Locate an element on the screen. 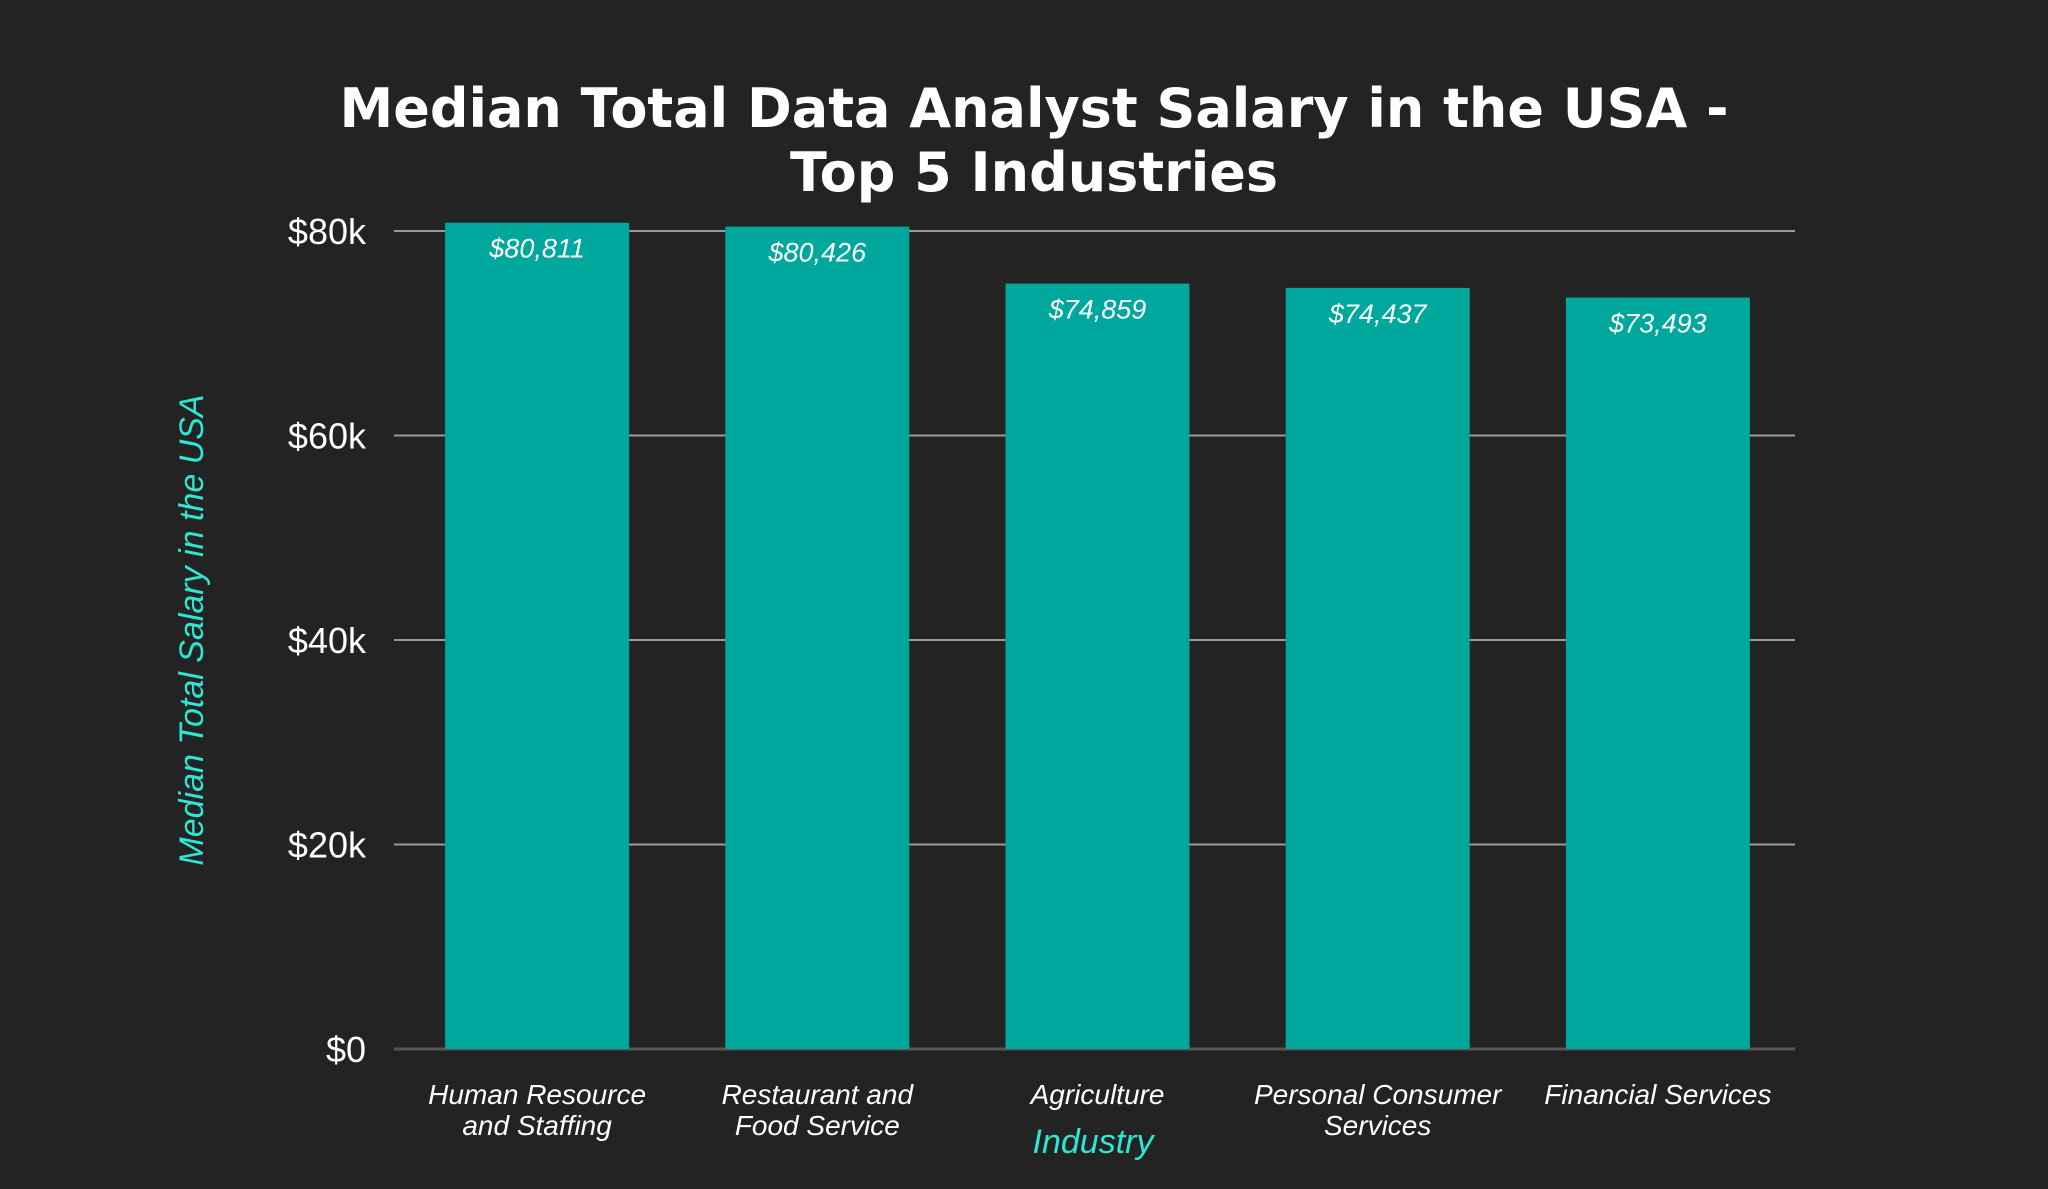  x-axis-label: Industry is located at coordinates (1094, 1142).